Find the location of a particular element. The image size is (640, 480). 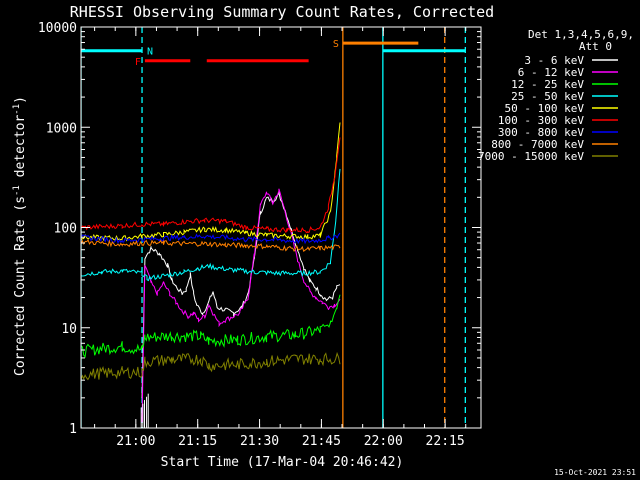

flag-s-label: S is located at coordinates (336, 44).